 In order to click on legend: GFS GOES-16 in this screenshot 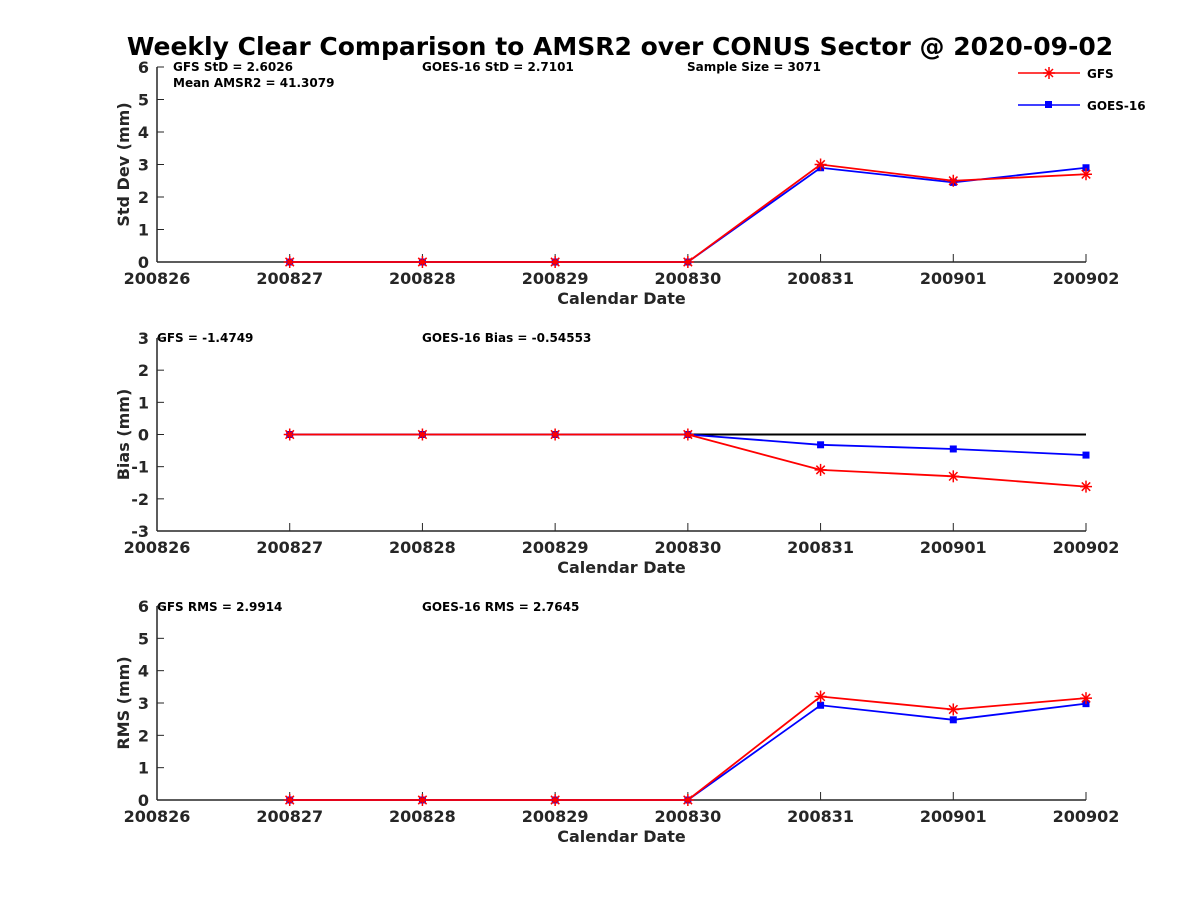, I will do `click(1082, 90)`.